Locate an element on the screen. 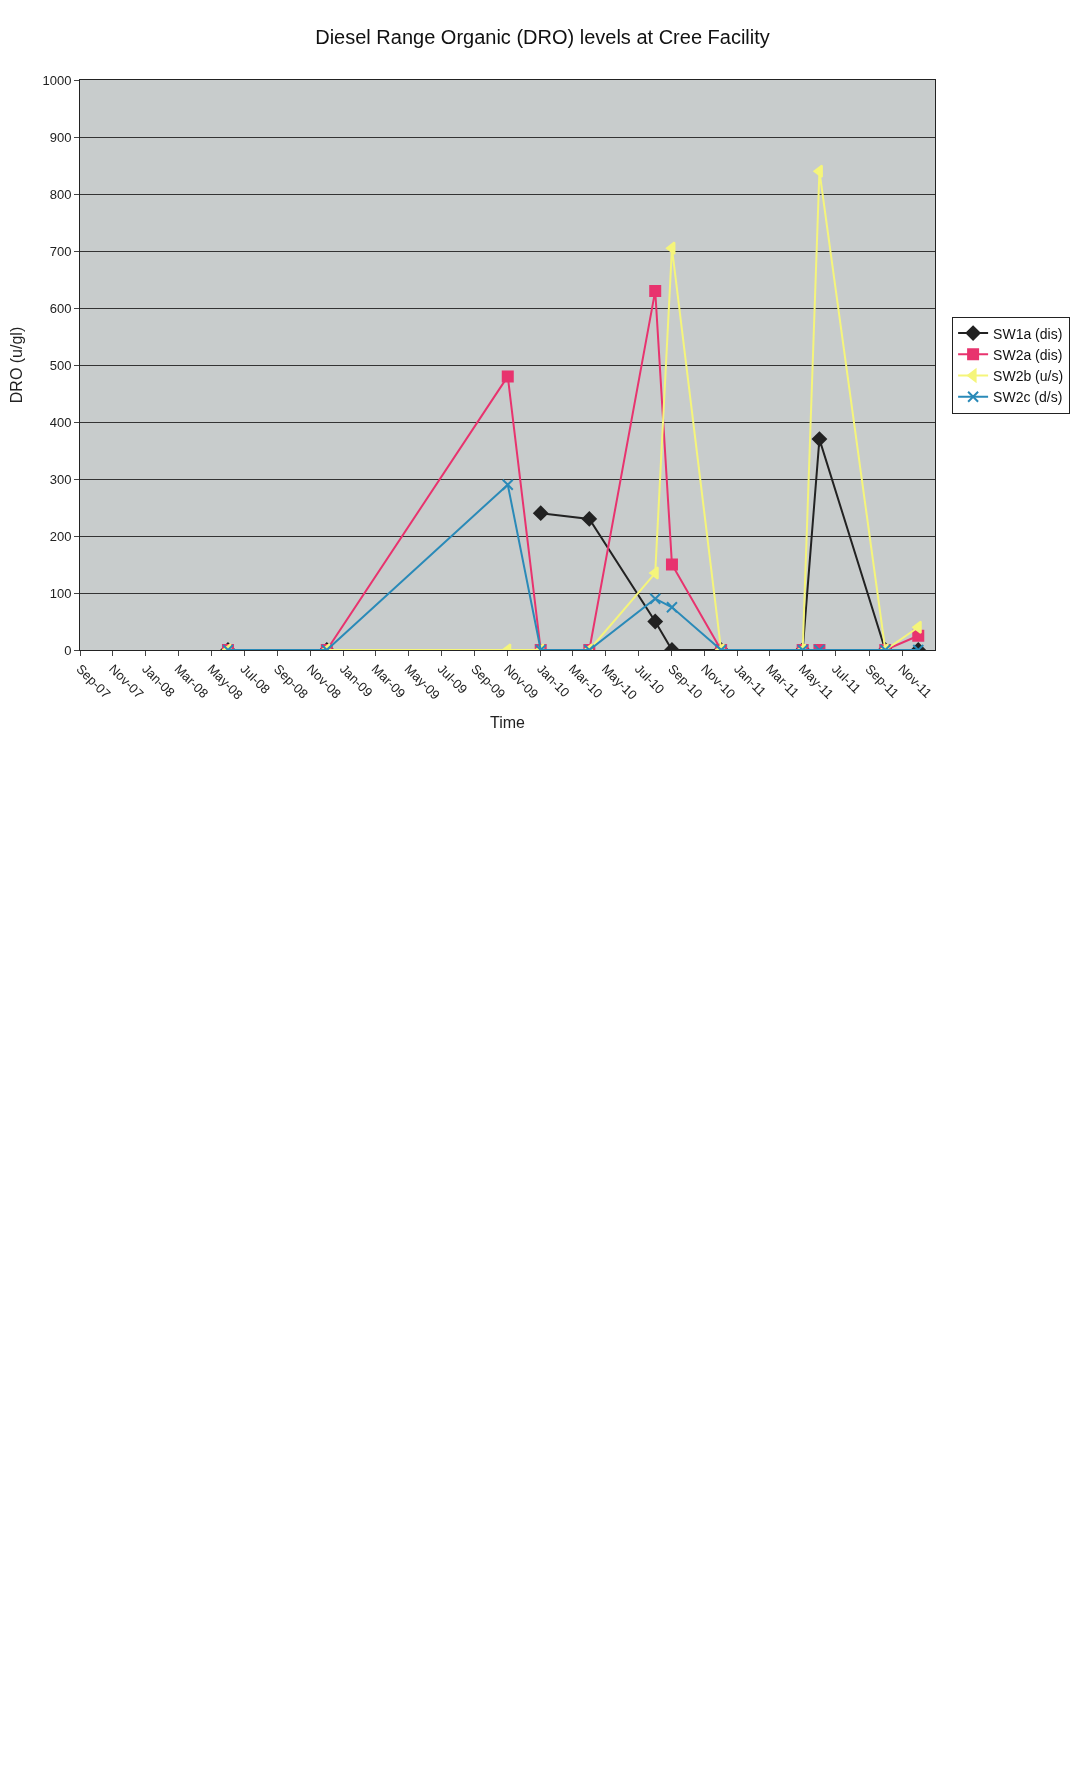  x-axis-title: Time is located at coordinates (508, 723).